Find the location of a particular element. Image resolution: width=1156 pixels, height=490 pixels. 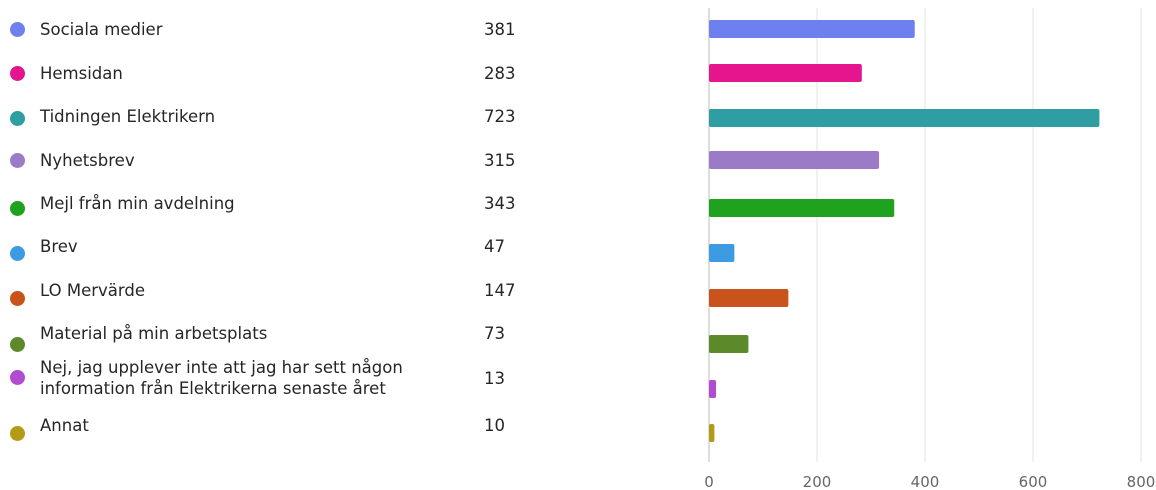

legend-count: 73 is located at coordinates (494, 333).